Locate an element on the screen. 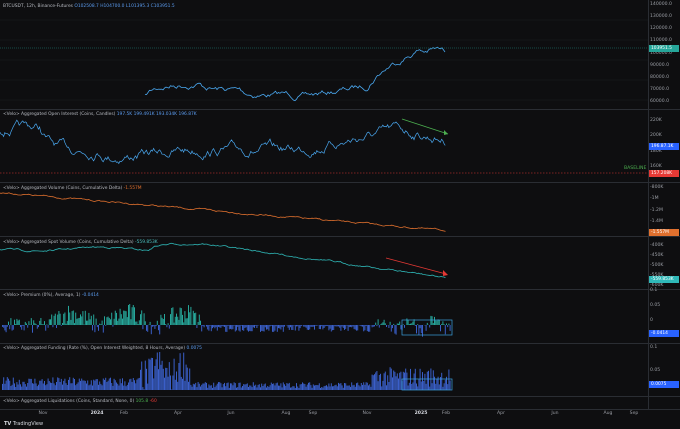 Image resolution: width=680 pixels, height=429 pixels. time-tick-label: Feb is located at coordinates (124, 413).